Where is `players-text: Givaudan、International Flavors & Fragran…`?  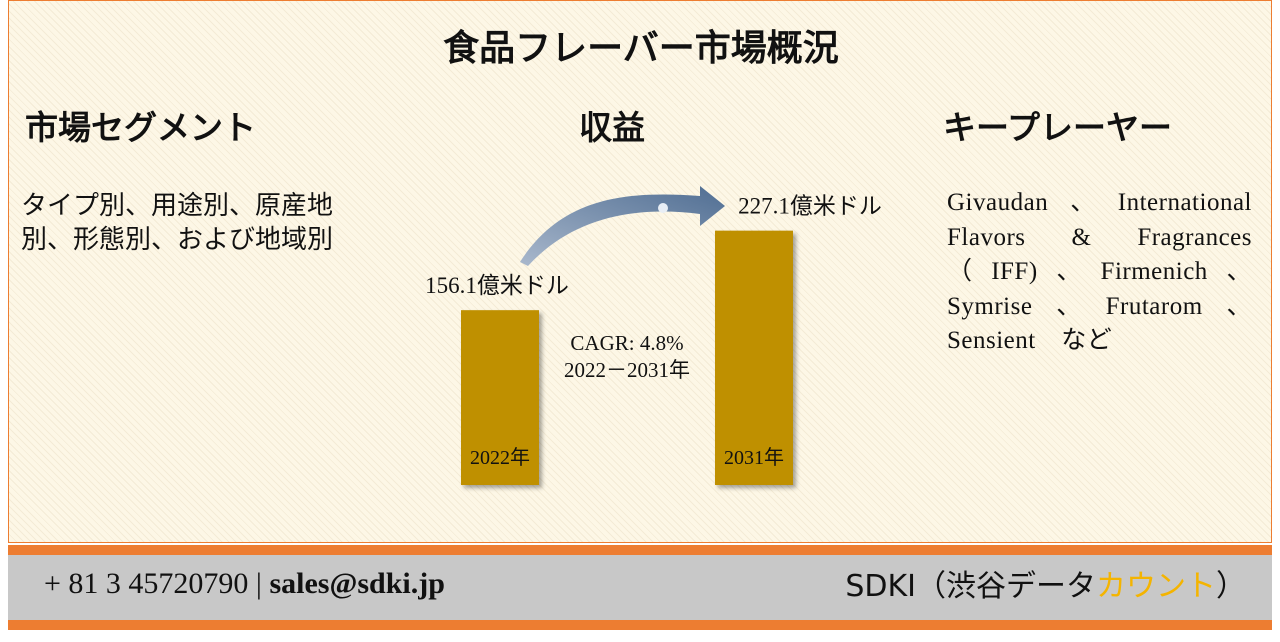
players-text: Givaudan、International Flavors & Fragran… is located at coordinates (1112, 271).